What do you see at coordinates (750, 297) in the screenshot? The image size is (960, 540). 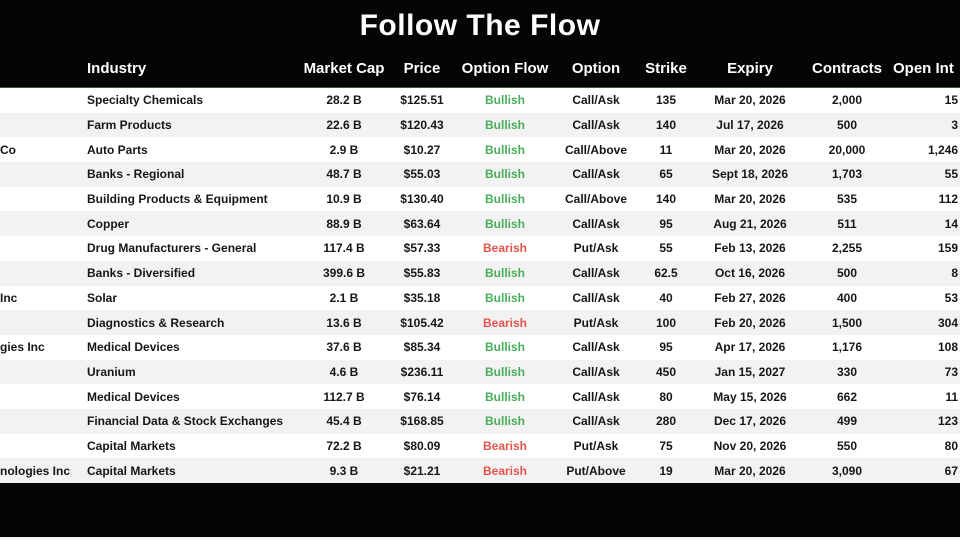 I see `expiry-cell: Feb 27, 2026` at bounding box center [750, 297].